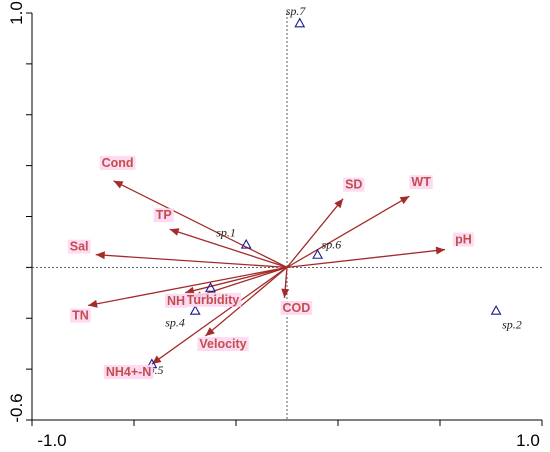 The image size is (550, 452). I want to click on vector-label: pH, so click(463, 240).